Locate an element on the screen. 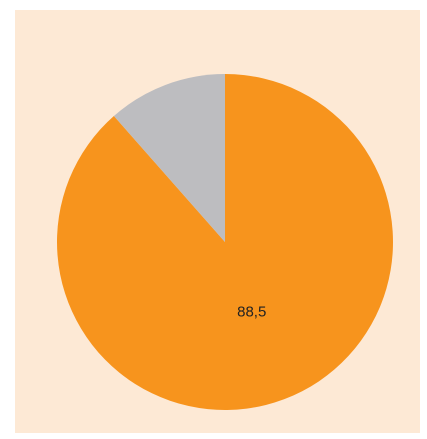 The width and height of the screenshot is (427, 439). pie-labels: 88,5 is located at coordinates (251, 312).